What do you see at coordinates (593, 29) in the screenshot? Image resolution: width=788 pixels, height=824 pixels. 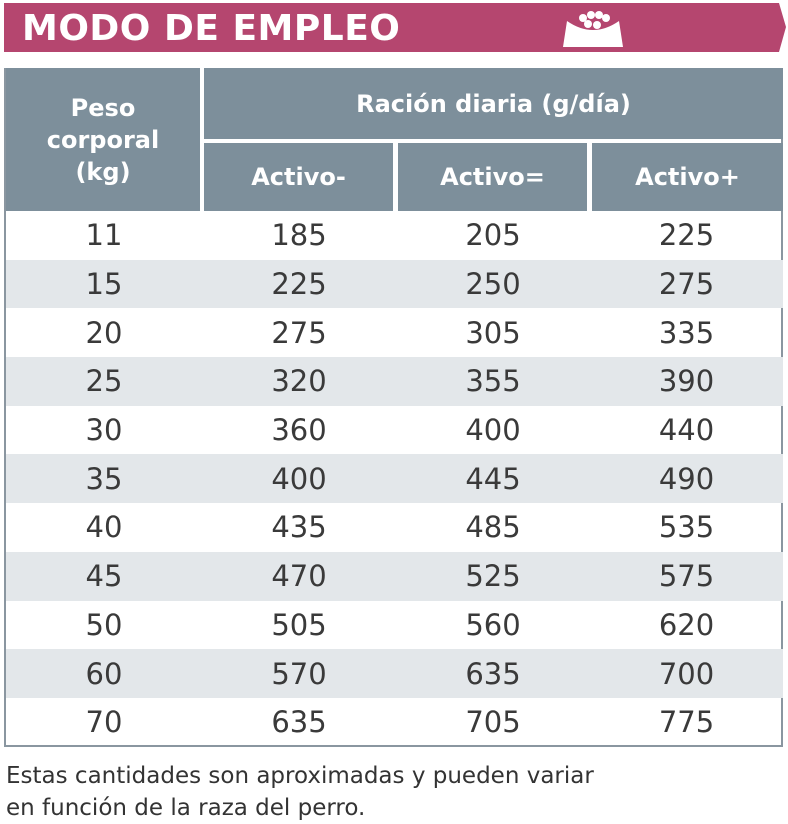 I see `food-bowl-icon` at bounding box center [593, 29].